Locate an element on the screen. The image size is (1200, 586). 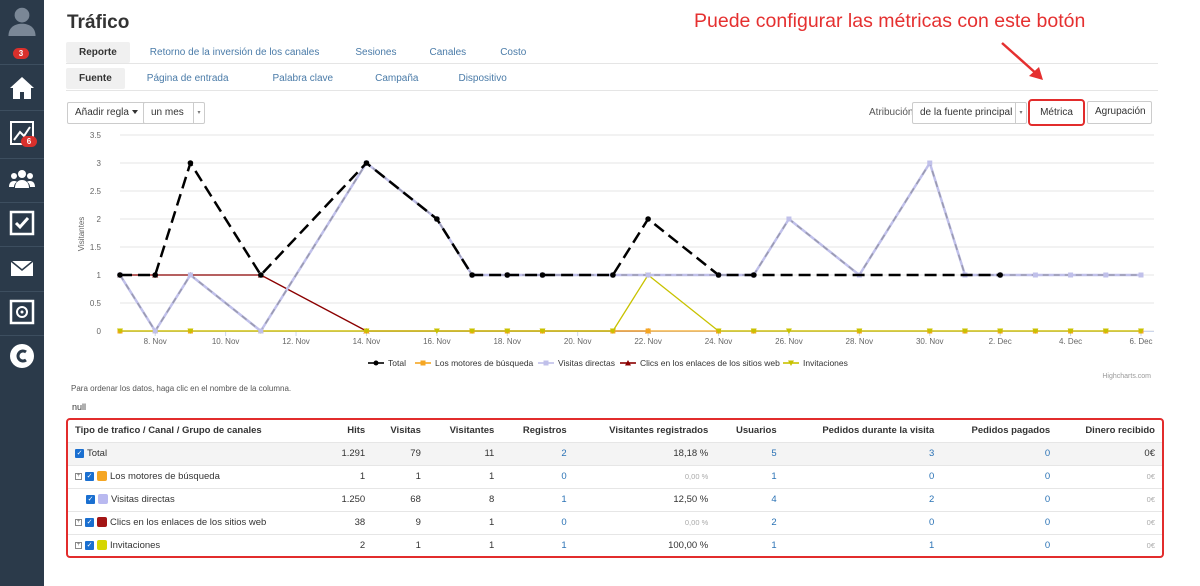
cell-orders: 2 is located at coordinates (862, 500).